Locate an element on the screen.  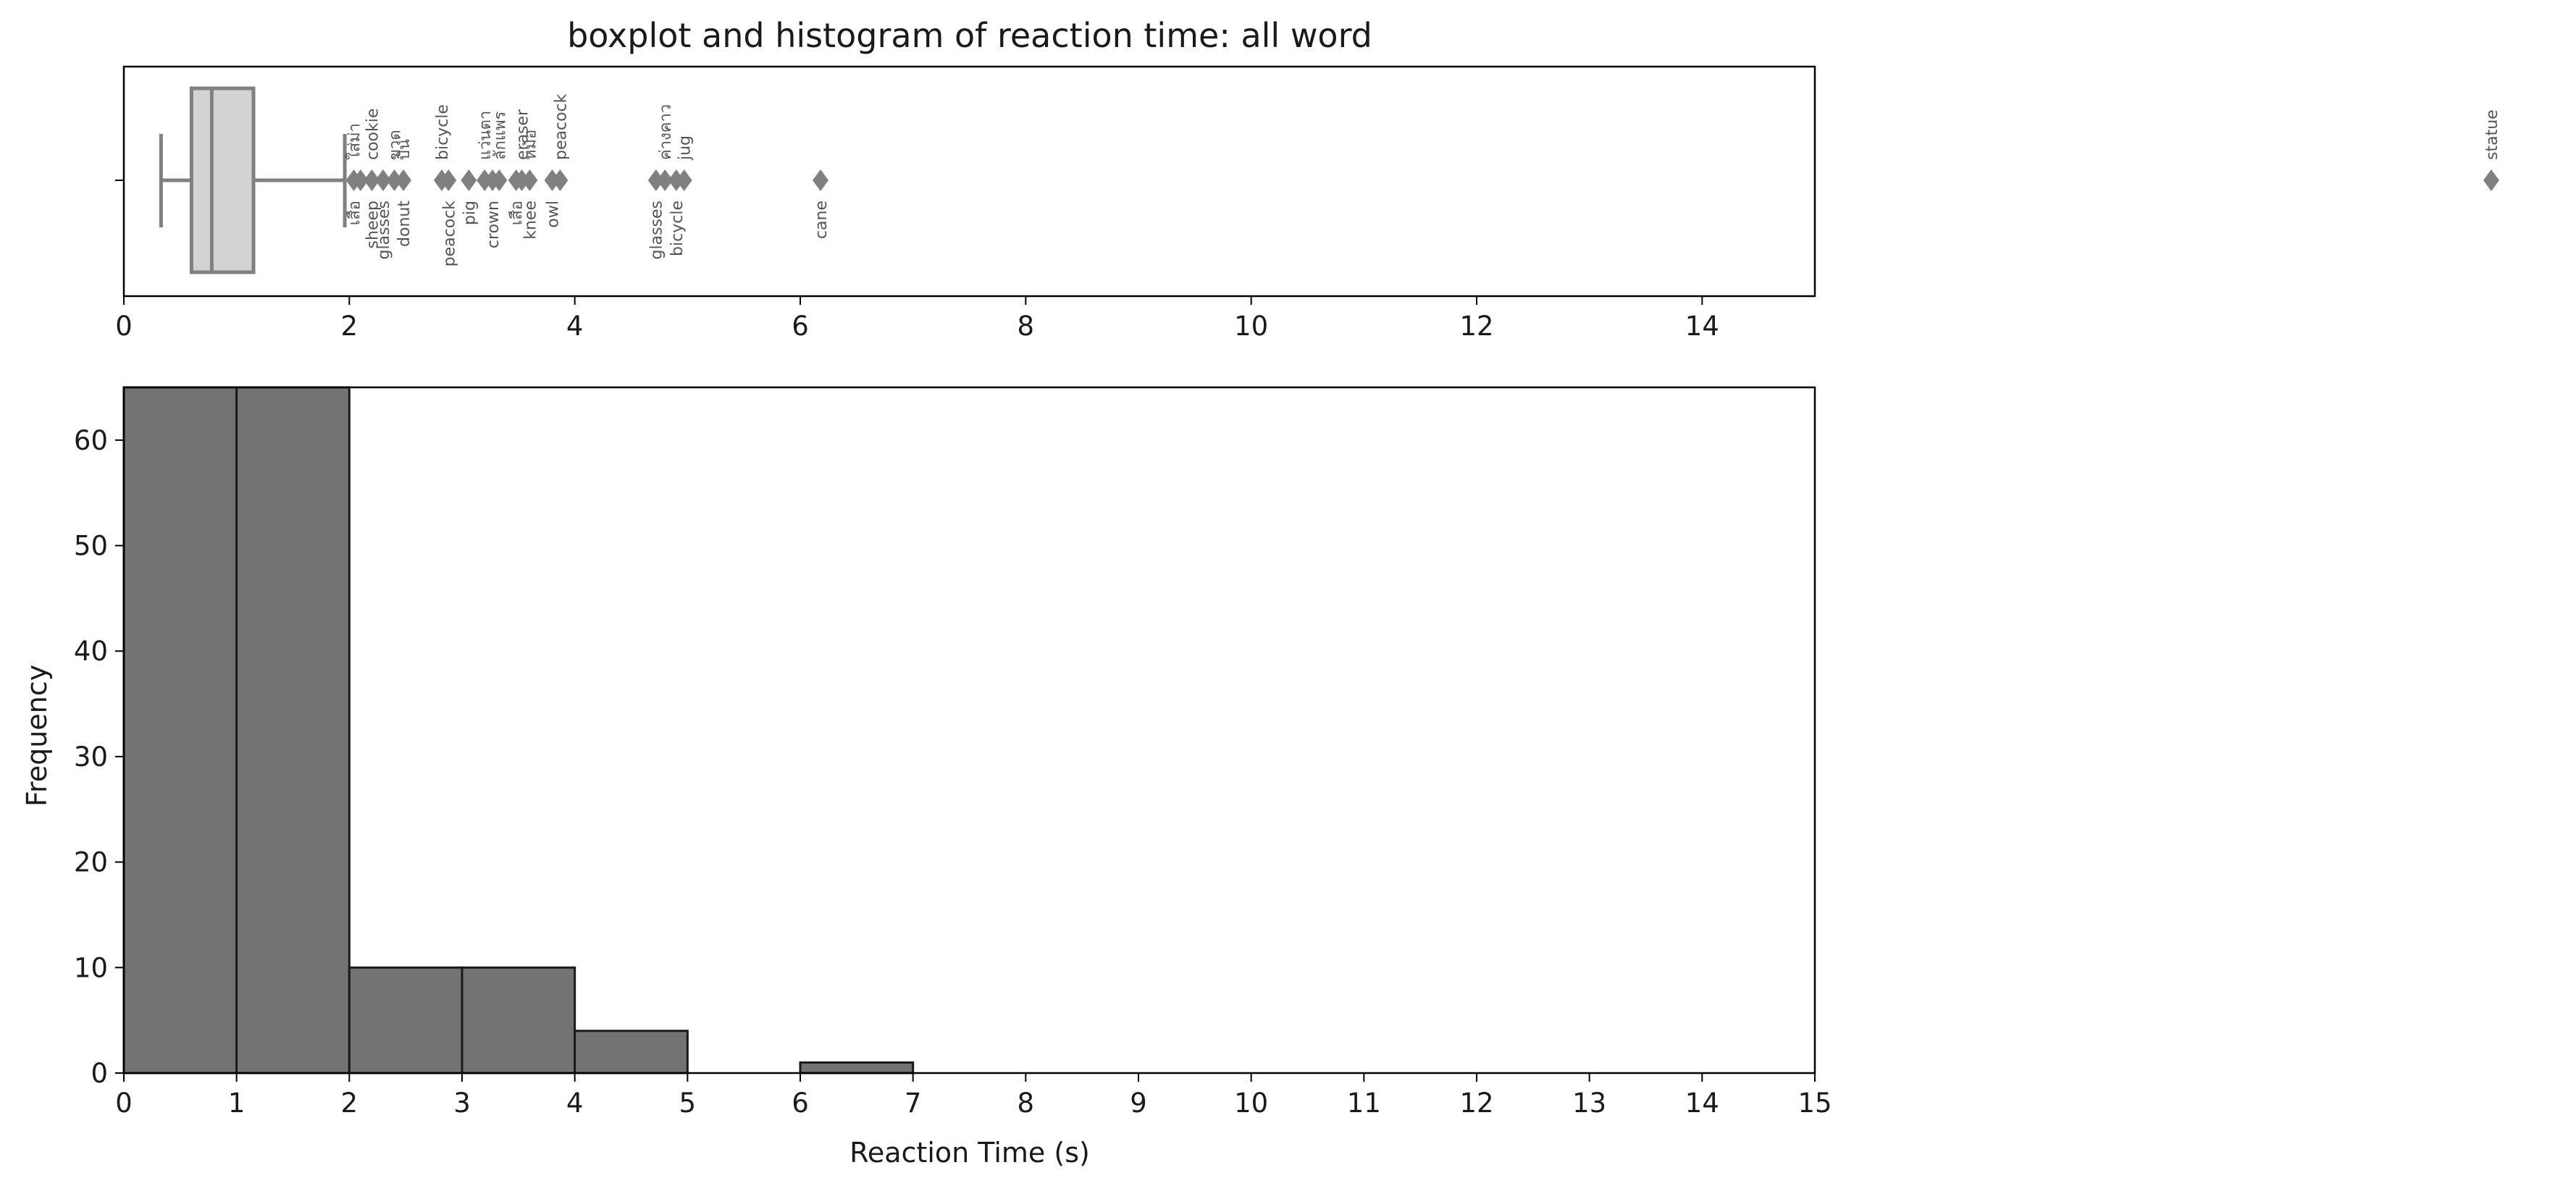
x-axis-label: Reaction Time (s) is located at coordinates (969, 1153).